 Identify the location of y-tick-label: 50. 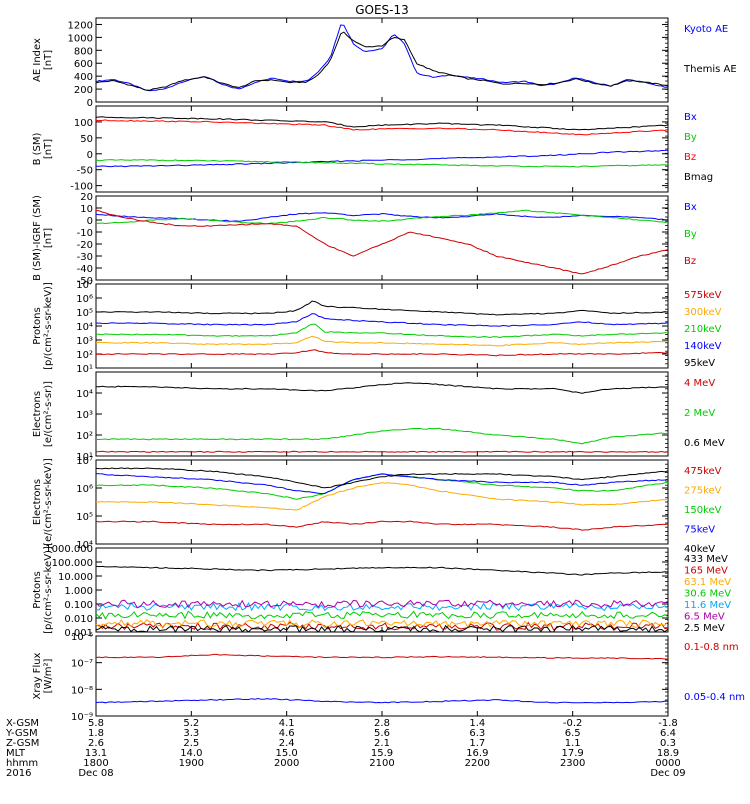
(86, 139).